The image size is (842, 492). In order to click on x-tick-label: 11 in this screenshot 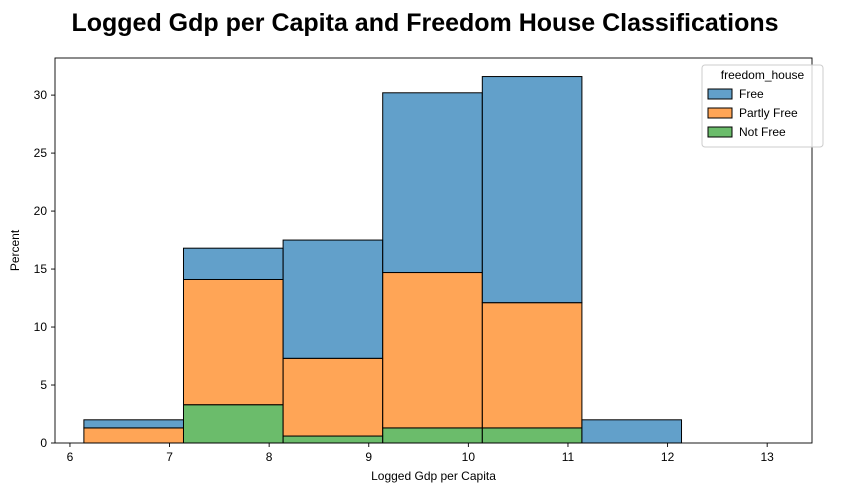, I will do `click(568, 457)`.